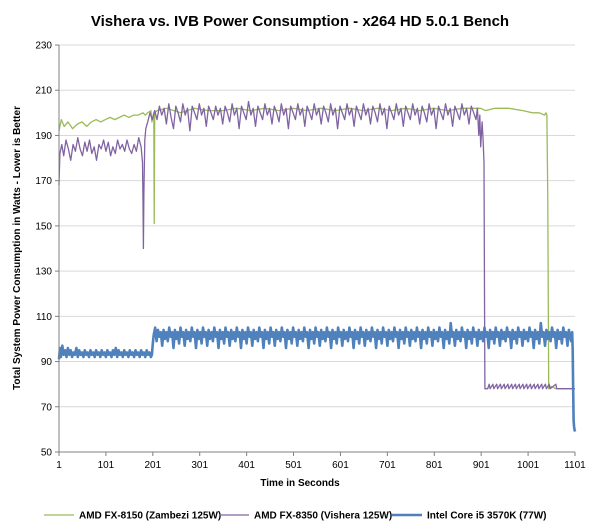 Image resolution: width=600 pixels, height=532 pixels. What do you see at coordinates (293, 465) in the screenshot?
I see `x-tick-label: 501` at bounding box center [293, 465].